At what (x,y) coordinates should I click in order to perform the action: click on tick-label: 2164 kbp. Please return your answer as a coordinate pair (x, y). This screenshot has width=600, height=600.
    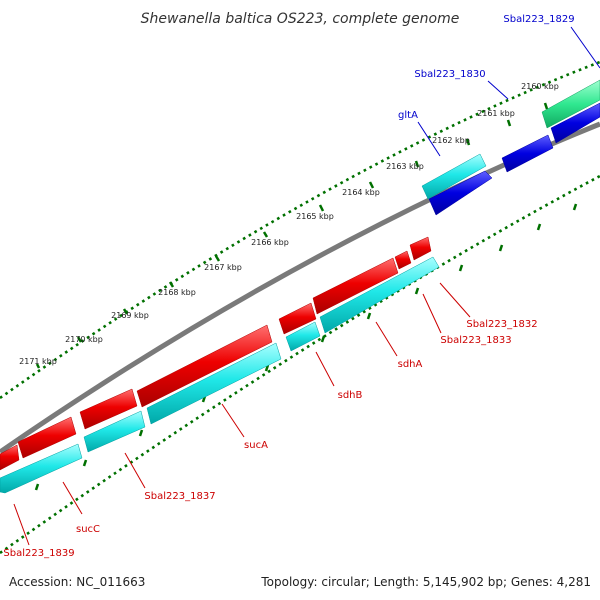
    Looking at the image, I should click on (361, 192).